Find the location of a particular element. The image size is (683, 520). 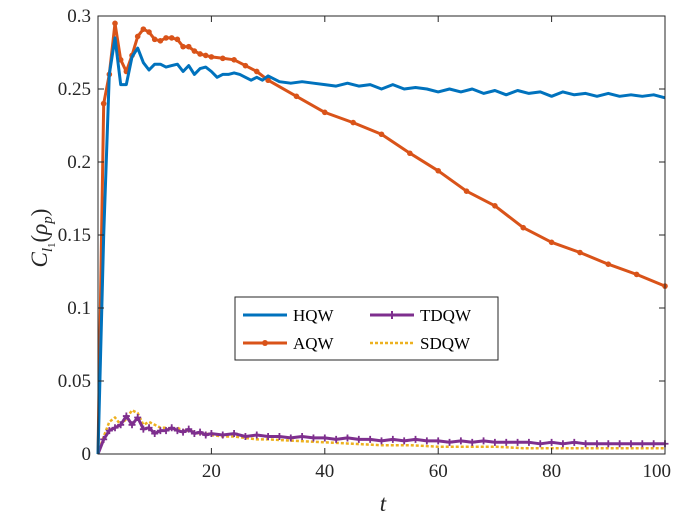

legend-entry-sdqw: SDQW is located at coordinates (420, 343).